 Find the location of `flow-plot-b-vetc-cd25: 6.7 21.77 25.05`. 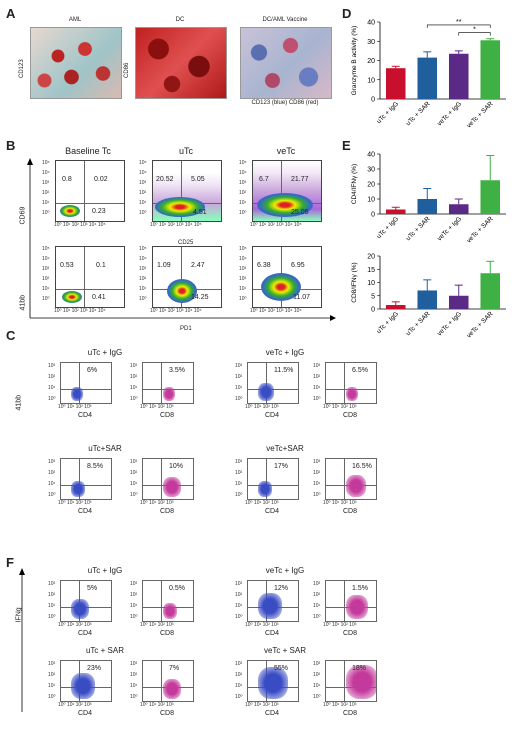

flow-plot-b-vetc-cd25: 6.7 21.77 25.05 is located at coordinates (287, 191).